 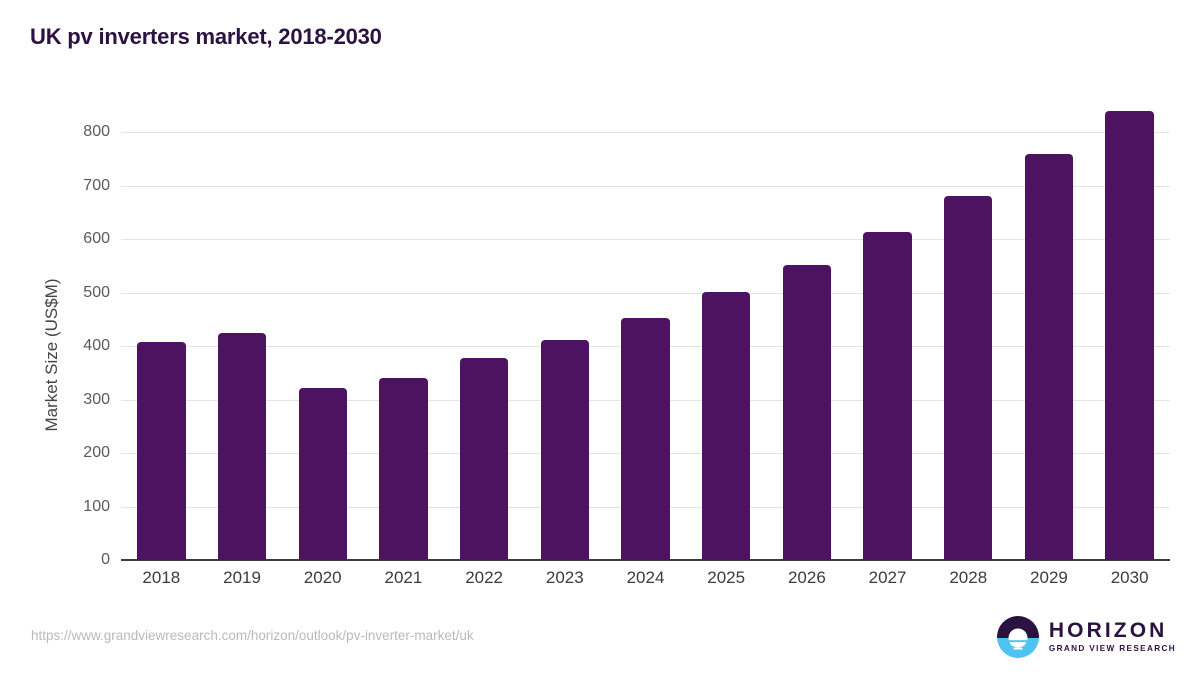 I want to click on y-axis-tick-label: 200, so click(x=96, y=452).